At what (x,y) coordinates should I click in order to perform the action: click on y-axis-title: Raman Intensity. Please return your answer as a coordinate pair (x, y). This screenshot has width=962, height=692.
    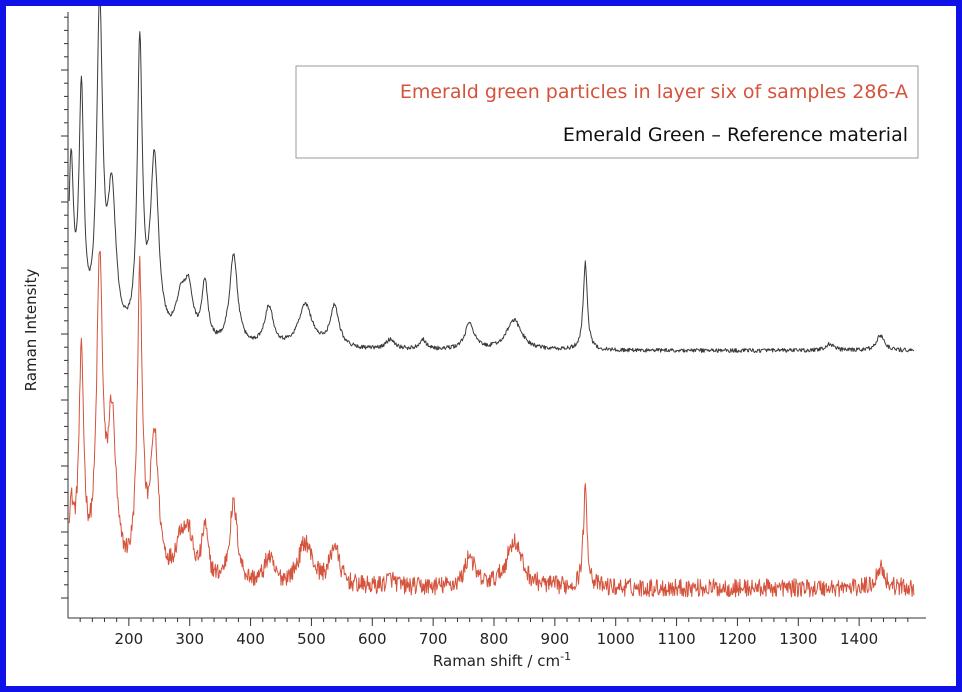
    Looking at the image, I should click on (31, 330).